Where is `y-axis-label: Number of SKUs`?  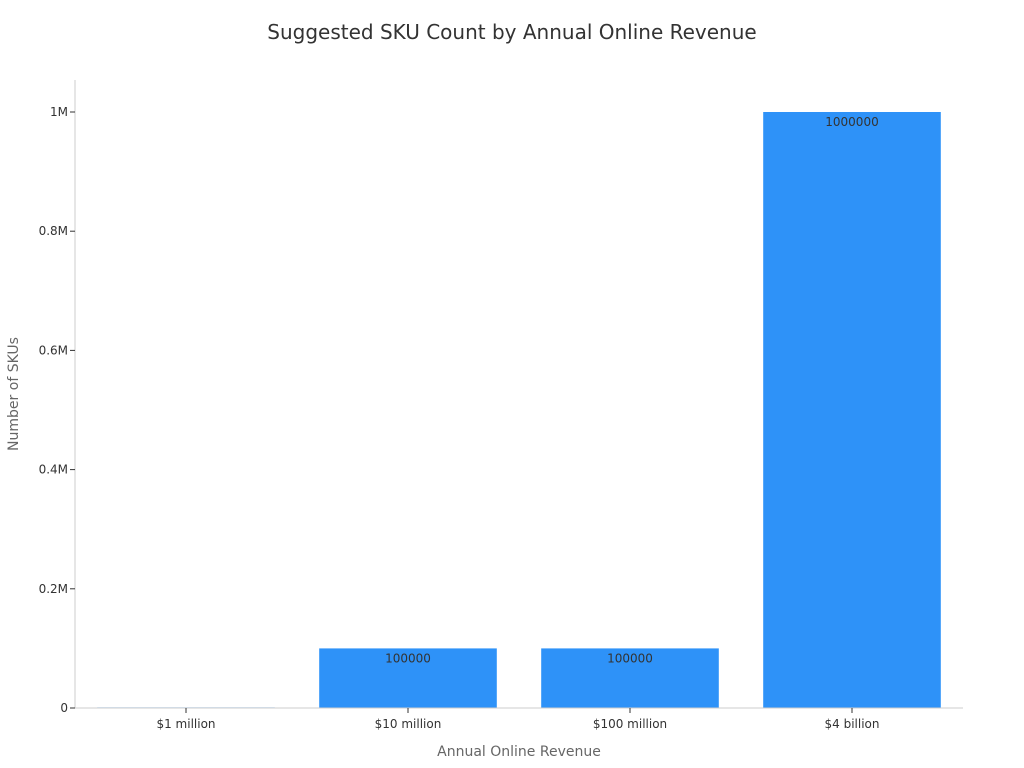
y-axis-label: Number of SKUs is located at coordinates (14, 394).